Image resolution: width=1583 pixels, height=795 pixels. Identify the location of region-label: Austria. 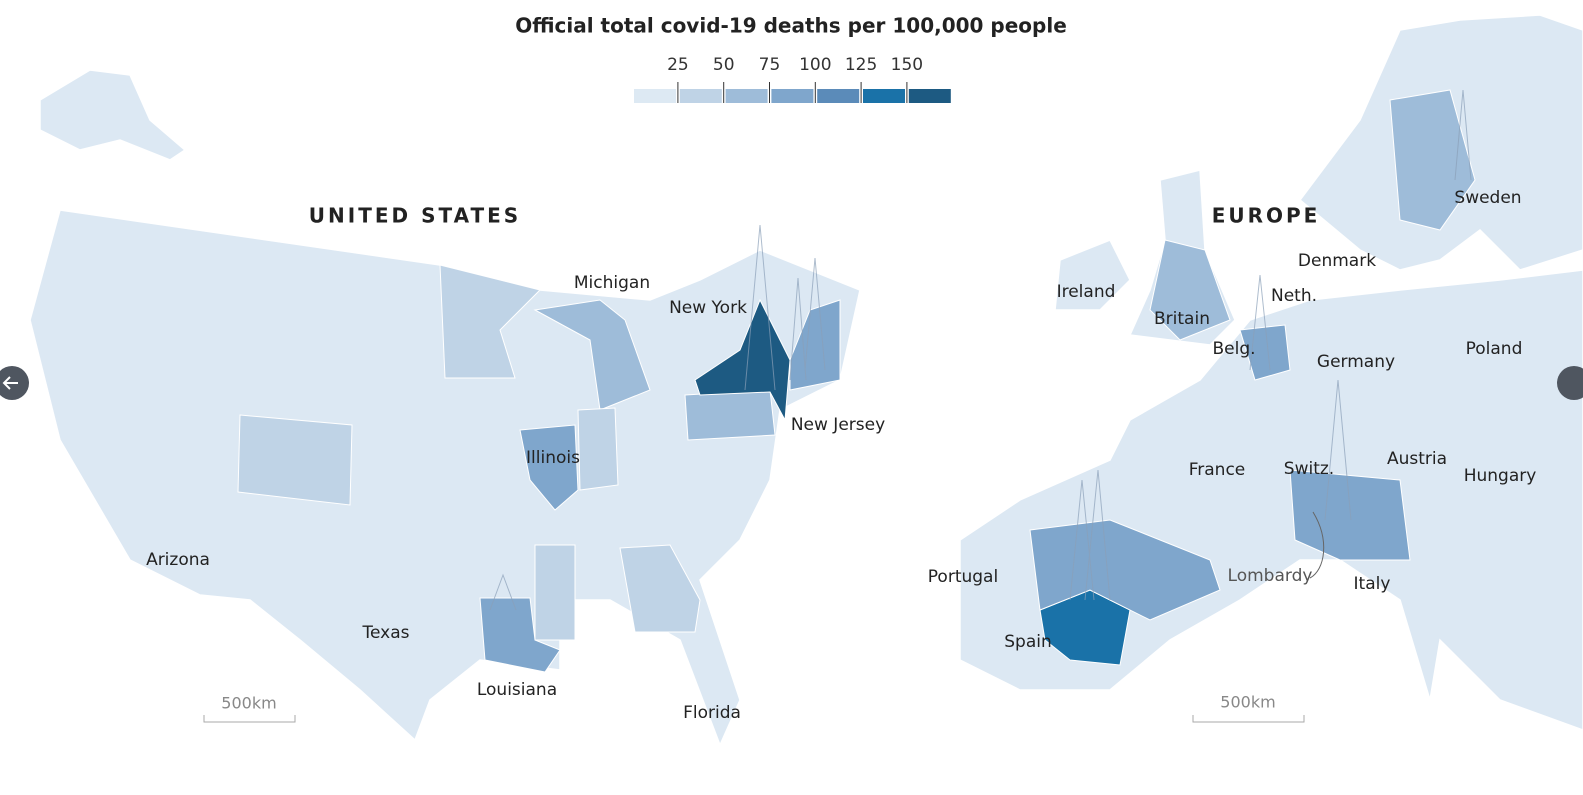
(1417, 459).